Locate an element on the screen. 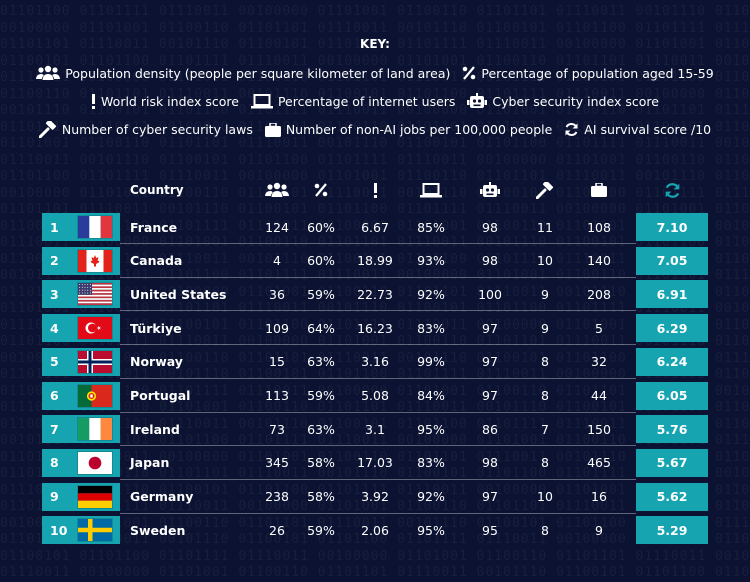 This screenshot has height=582, width=750. country-name: Sweden is located at coordinates (158, 530).